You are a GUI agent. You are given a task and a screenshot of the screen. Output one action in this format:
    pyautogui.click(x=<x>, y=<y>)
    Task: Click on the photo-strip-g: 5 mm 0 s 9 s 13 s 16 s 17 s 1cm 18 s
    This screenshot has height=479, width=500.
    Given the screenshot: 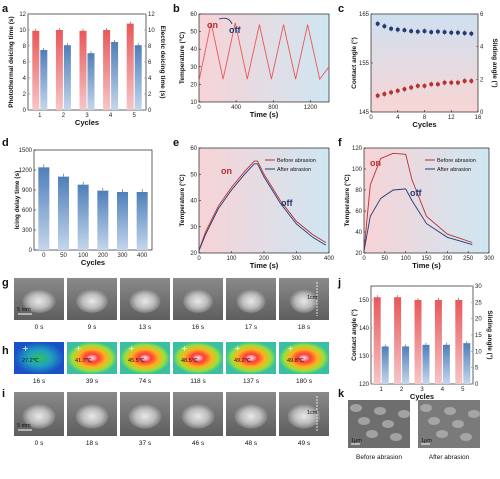 What is the action you would take?
    pyautogui.click(x=171, y=304)
    